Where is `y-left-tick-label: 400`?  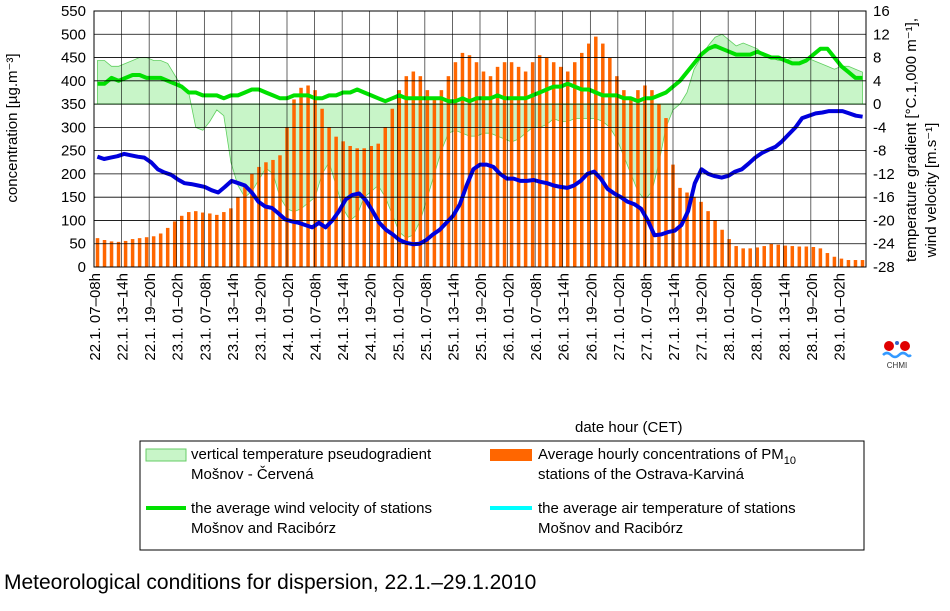
y-left-tick-label: 400 is located at coordinates (73, 81).